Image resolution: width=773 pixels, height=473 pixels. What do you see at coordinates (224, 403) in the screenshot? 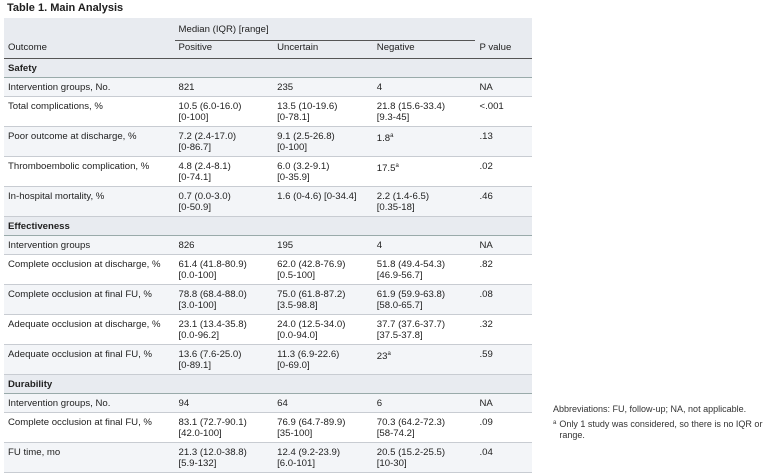
I see `cell-positive: 94` at bounding box center [224, 403].